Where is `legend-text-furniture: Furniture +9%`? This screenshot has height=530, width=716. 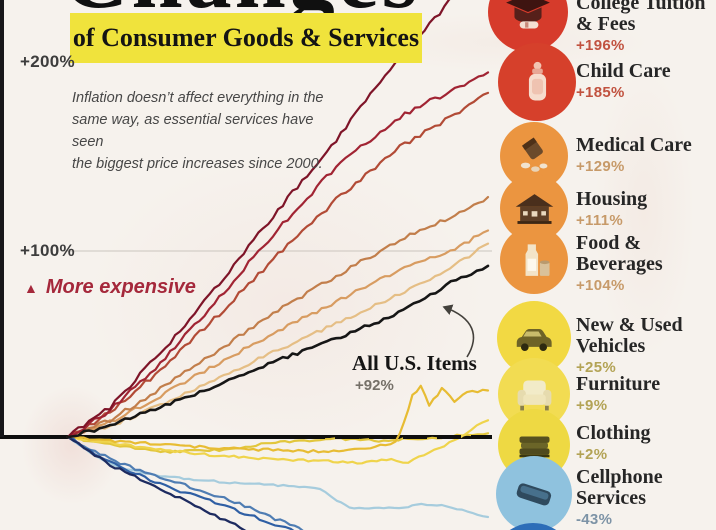
legend-text-furniture: Furniture +9% is located at coordinates (641, 394).